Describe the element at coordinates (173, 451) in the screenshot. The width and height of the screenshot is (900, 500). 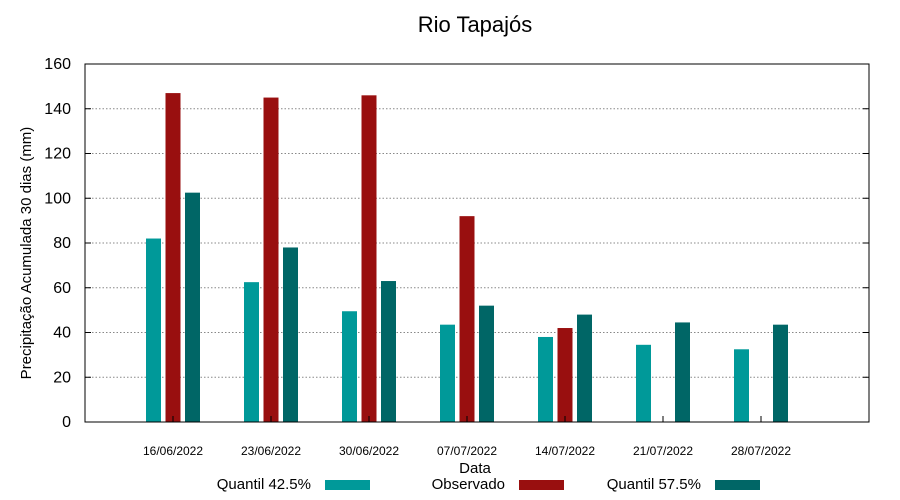
I see `x-tick-label: 16/06/2022` at that location.